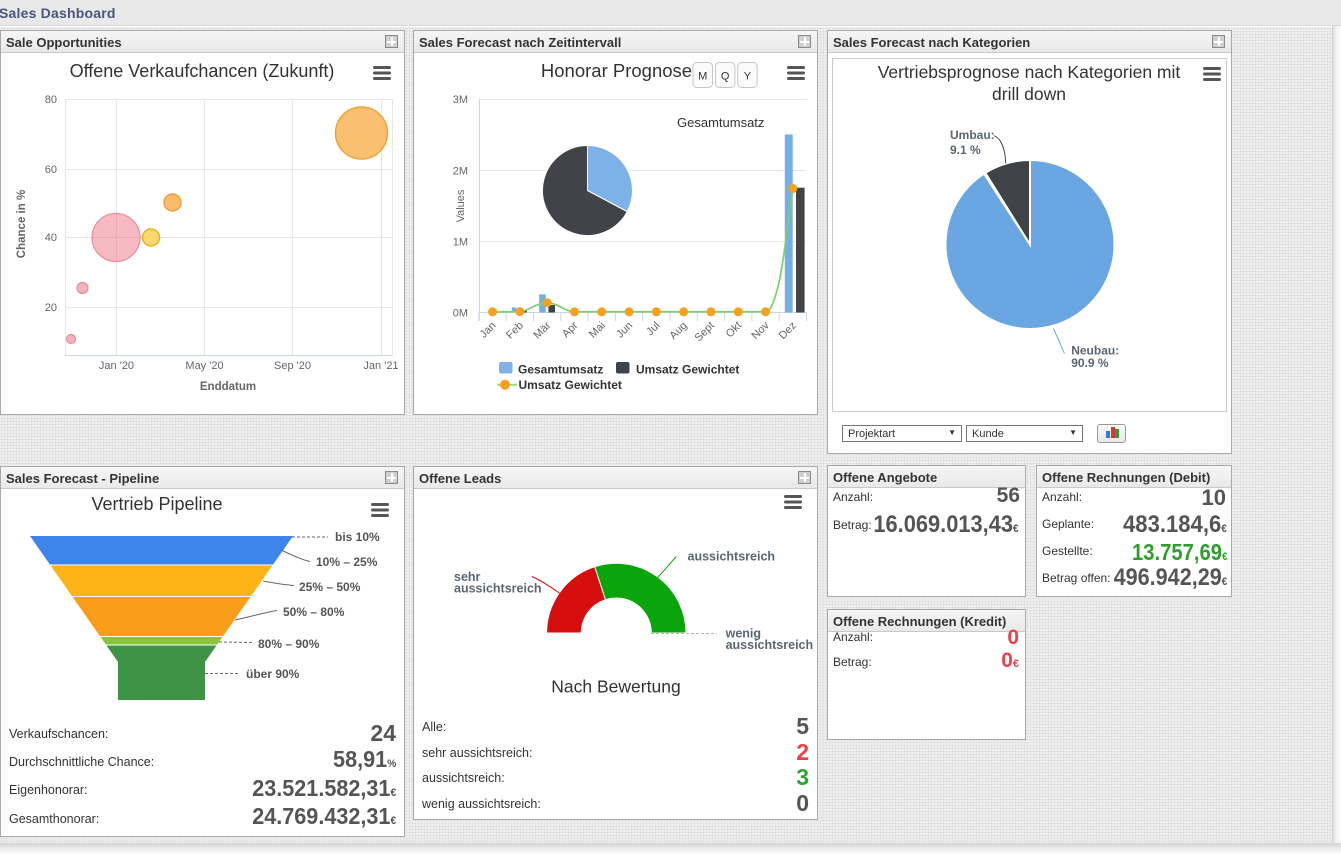  Describe the element at coordinates (705, 332) in the screenshot. I see `svg-text: Sept` at that location.